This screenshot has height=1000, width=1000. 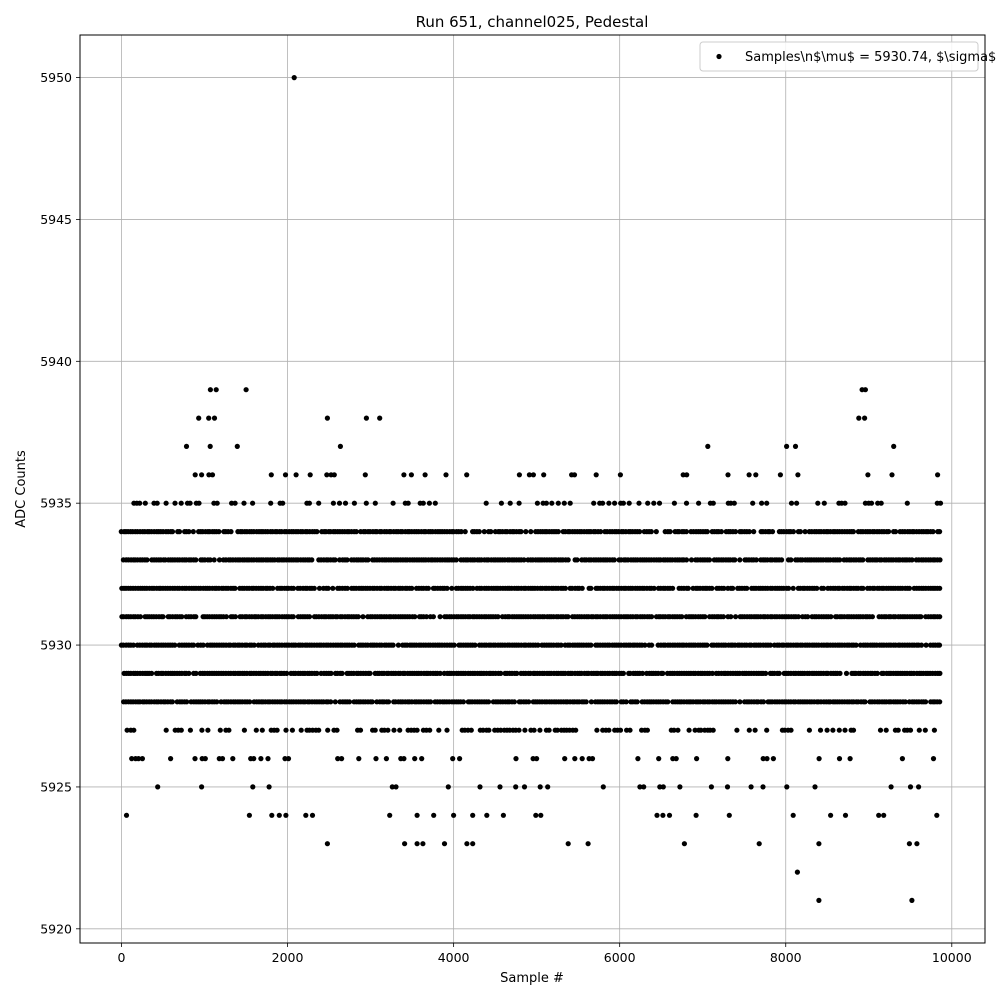 I want to click on y-tick-label: 5940, so click(x=56, y=361).